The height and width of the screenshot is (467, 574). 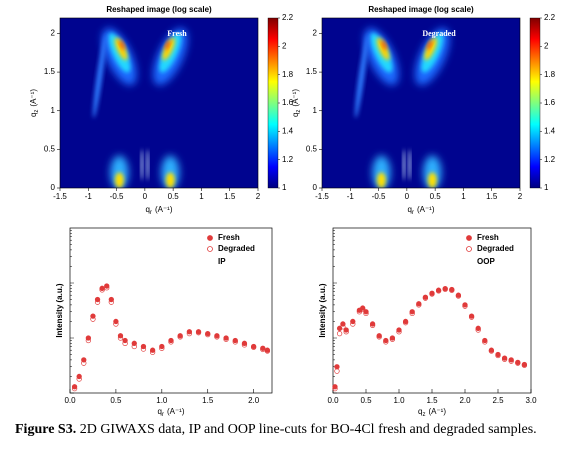 What do you see at coordinates (399, 400) in the screenshot?
I see `x-tick-label: 1.0` at bounding box center [399, 400].